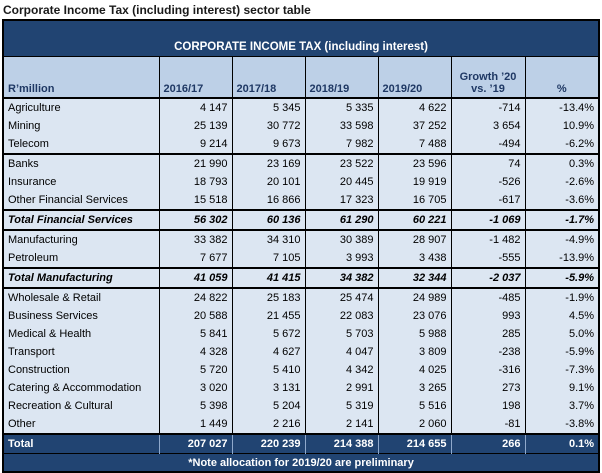 This screenshot has width=602, height=473. Describe the element at coordinates (341, 334) in the screenshot. I see `value-cell: 5 703` at that location.